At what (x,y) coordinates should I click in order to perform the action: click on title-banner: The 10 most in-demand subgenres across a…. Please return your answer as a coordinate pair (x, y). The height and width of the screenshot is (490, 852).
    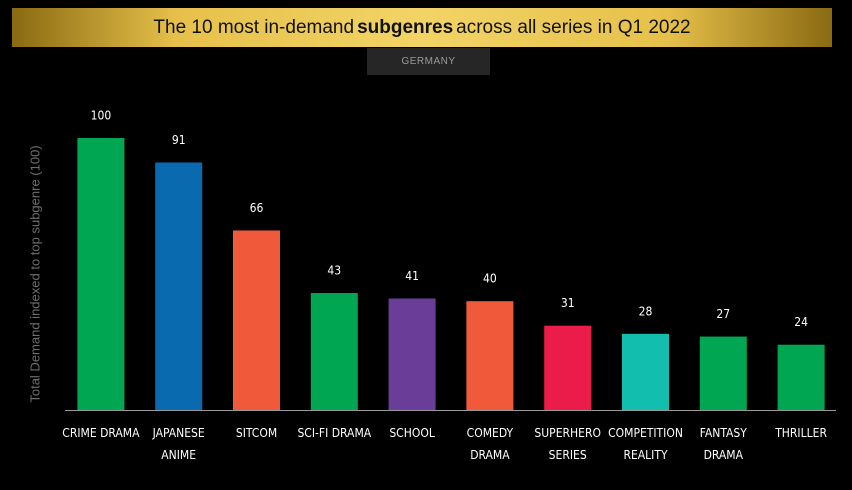
    Looking at the image, I should click on (422, 27).